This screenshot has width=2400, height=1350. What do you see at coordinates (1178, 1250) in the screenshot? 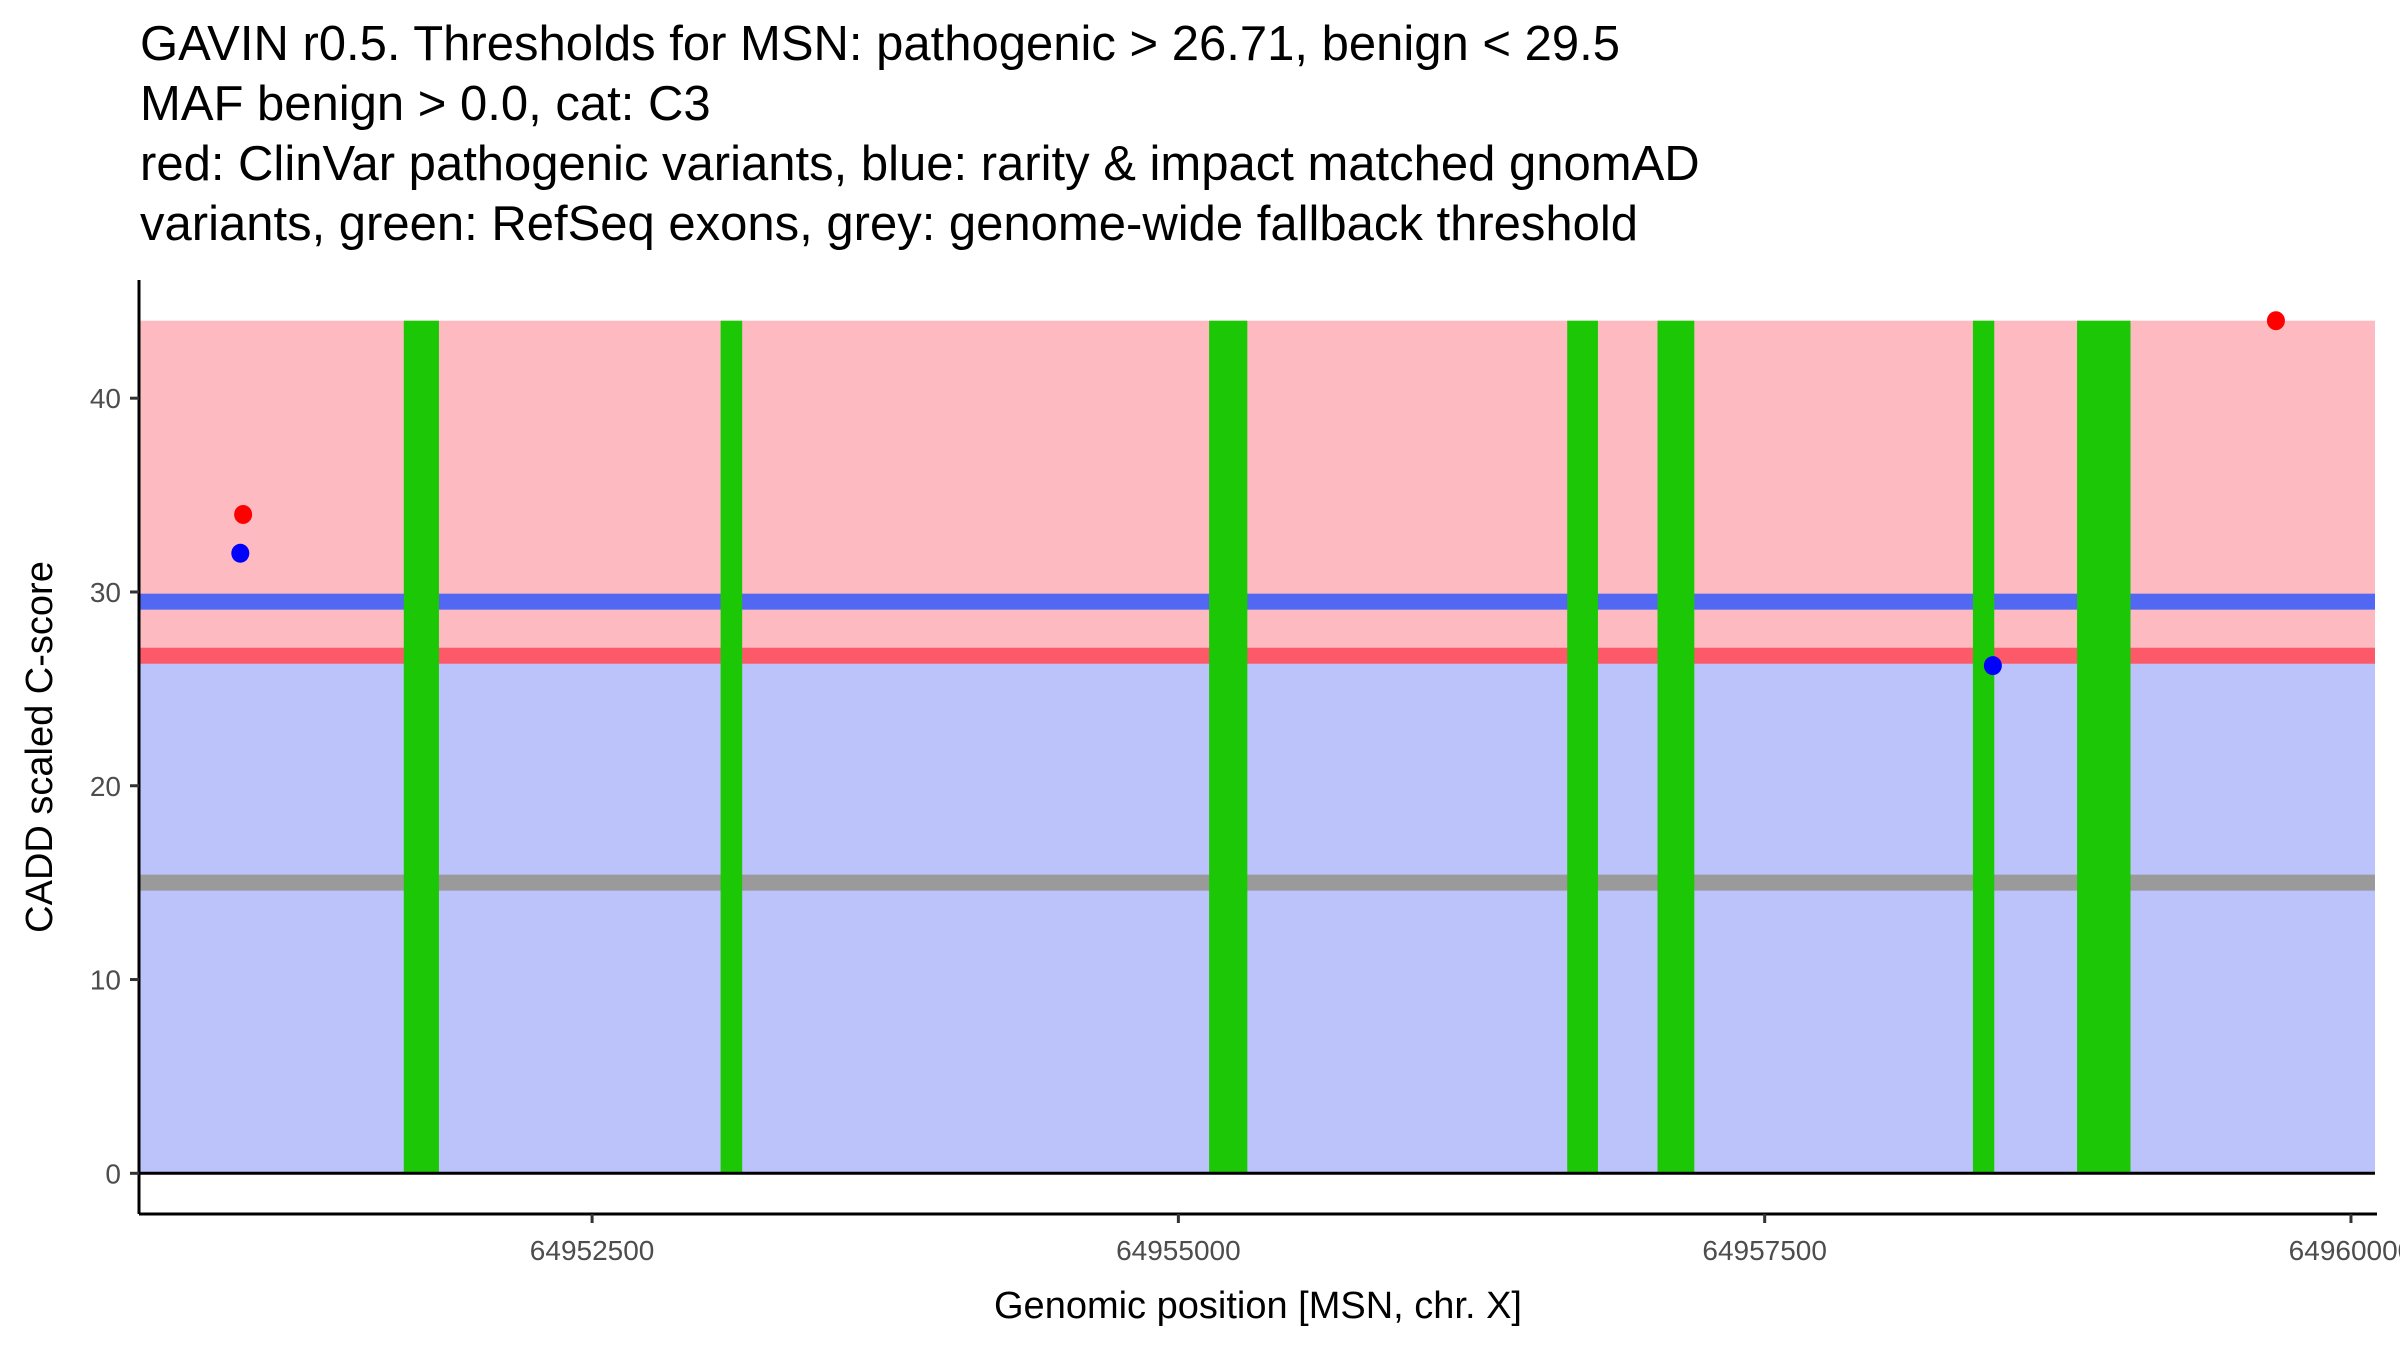
I see `x-tick-label: 64955000` at bounding box center [1178, 1250].